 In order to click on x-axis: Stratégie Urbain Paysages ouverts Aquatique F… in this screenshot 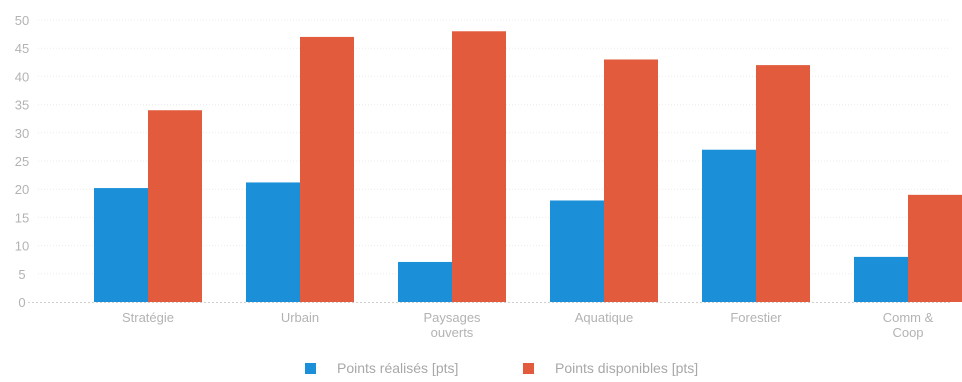, I will do `click(489, 321)`.